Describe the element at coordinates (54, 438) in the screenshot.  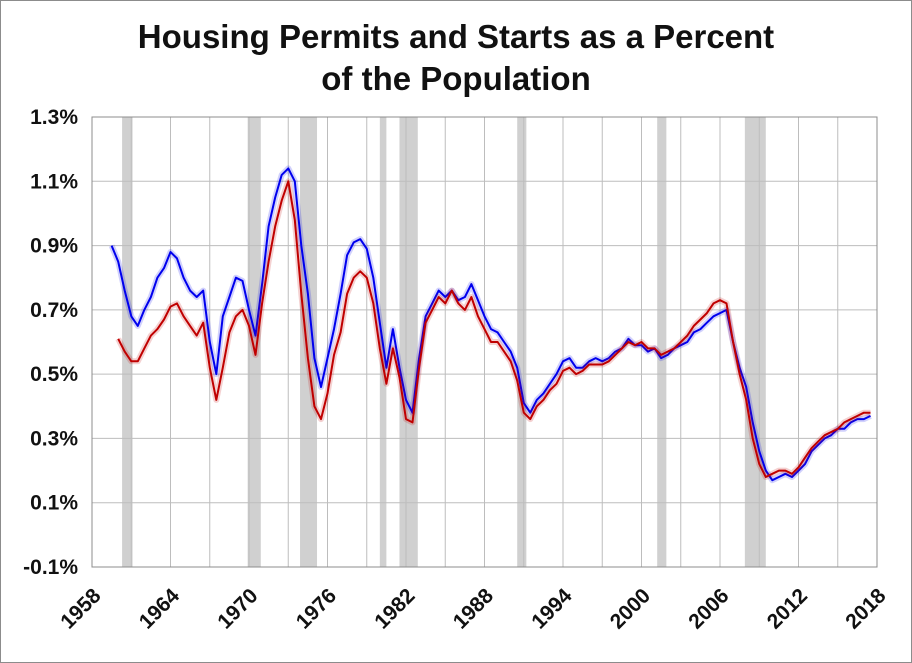
I see `y-tick-label: 0.3%` at that location.